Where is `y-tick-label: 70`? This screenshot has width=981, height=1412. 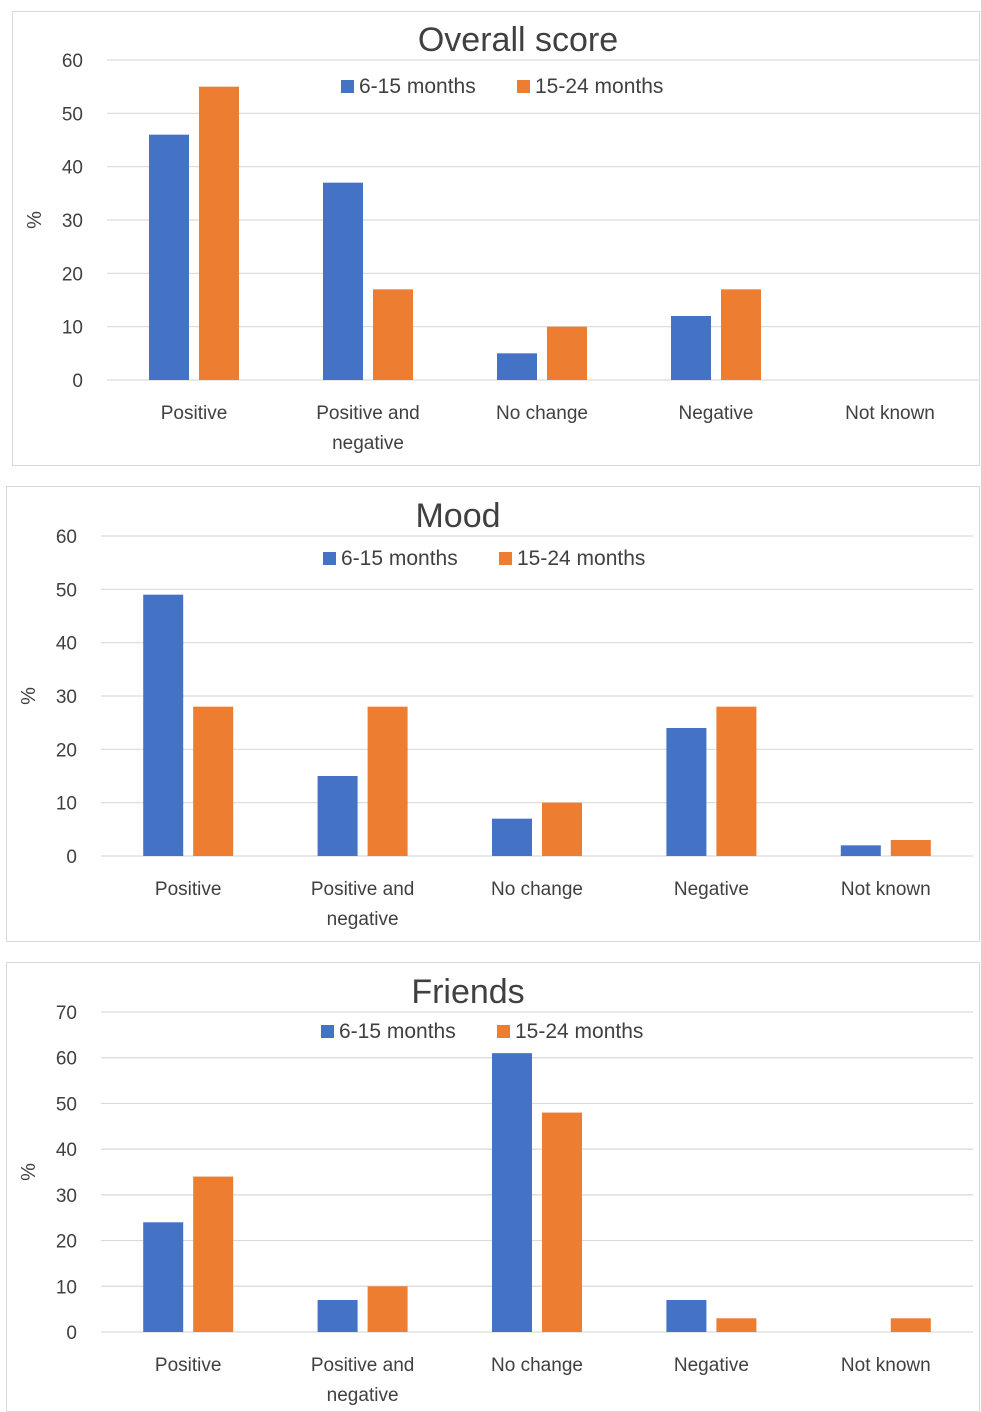
y-tick-label: 70 is located at coordinates (66, 1013).